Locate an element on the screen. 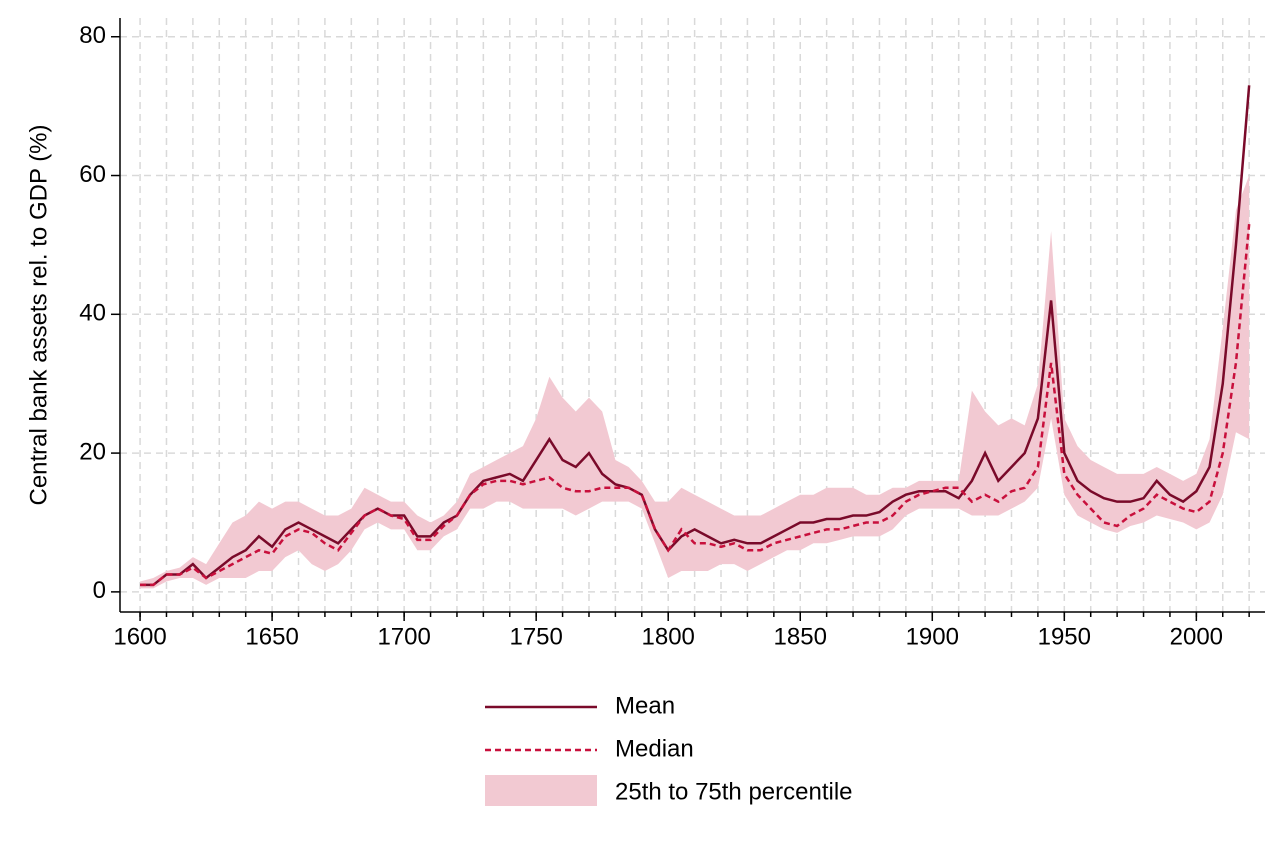 This screenshot has height=859, width=1286. y-tick-label: 20 is located at coordinates (92, 451).